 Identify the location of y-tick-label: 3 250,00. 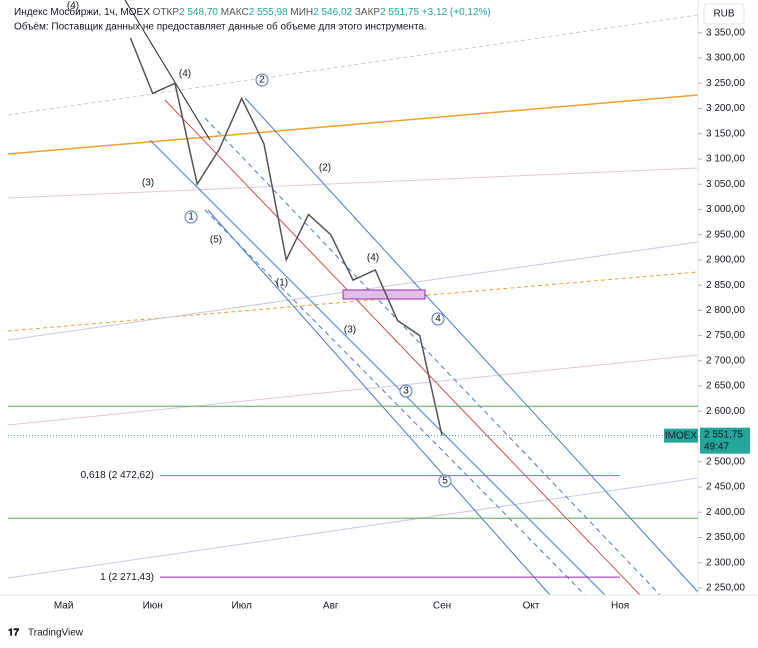
(725, 83).